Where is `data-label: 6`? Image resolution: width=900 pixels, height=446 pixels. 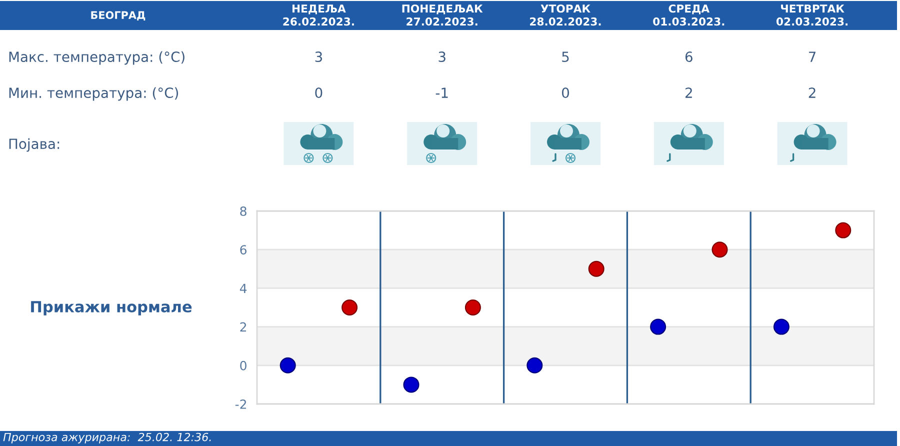 data-label: 6 is located at coordinates (688, 57).